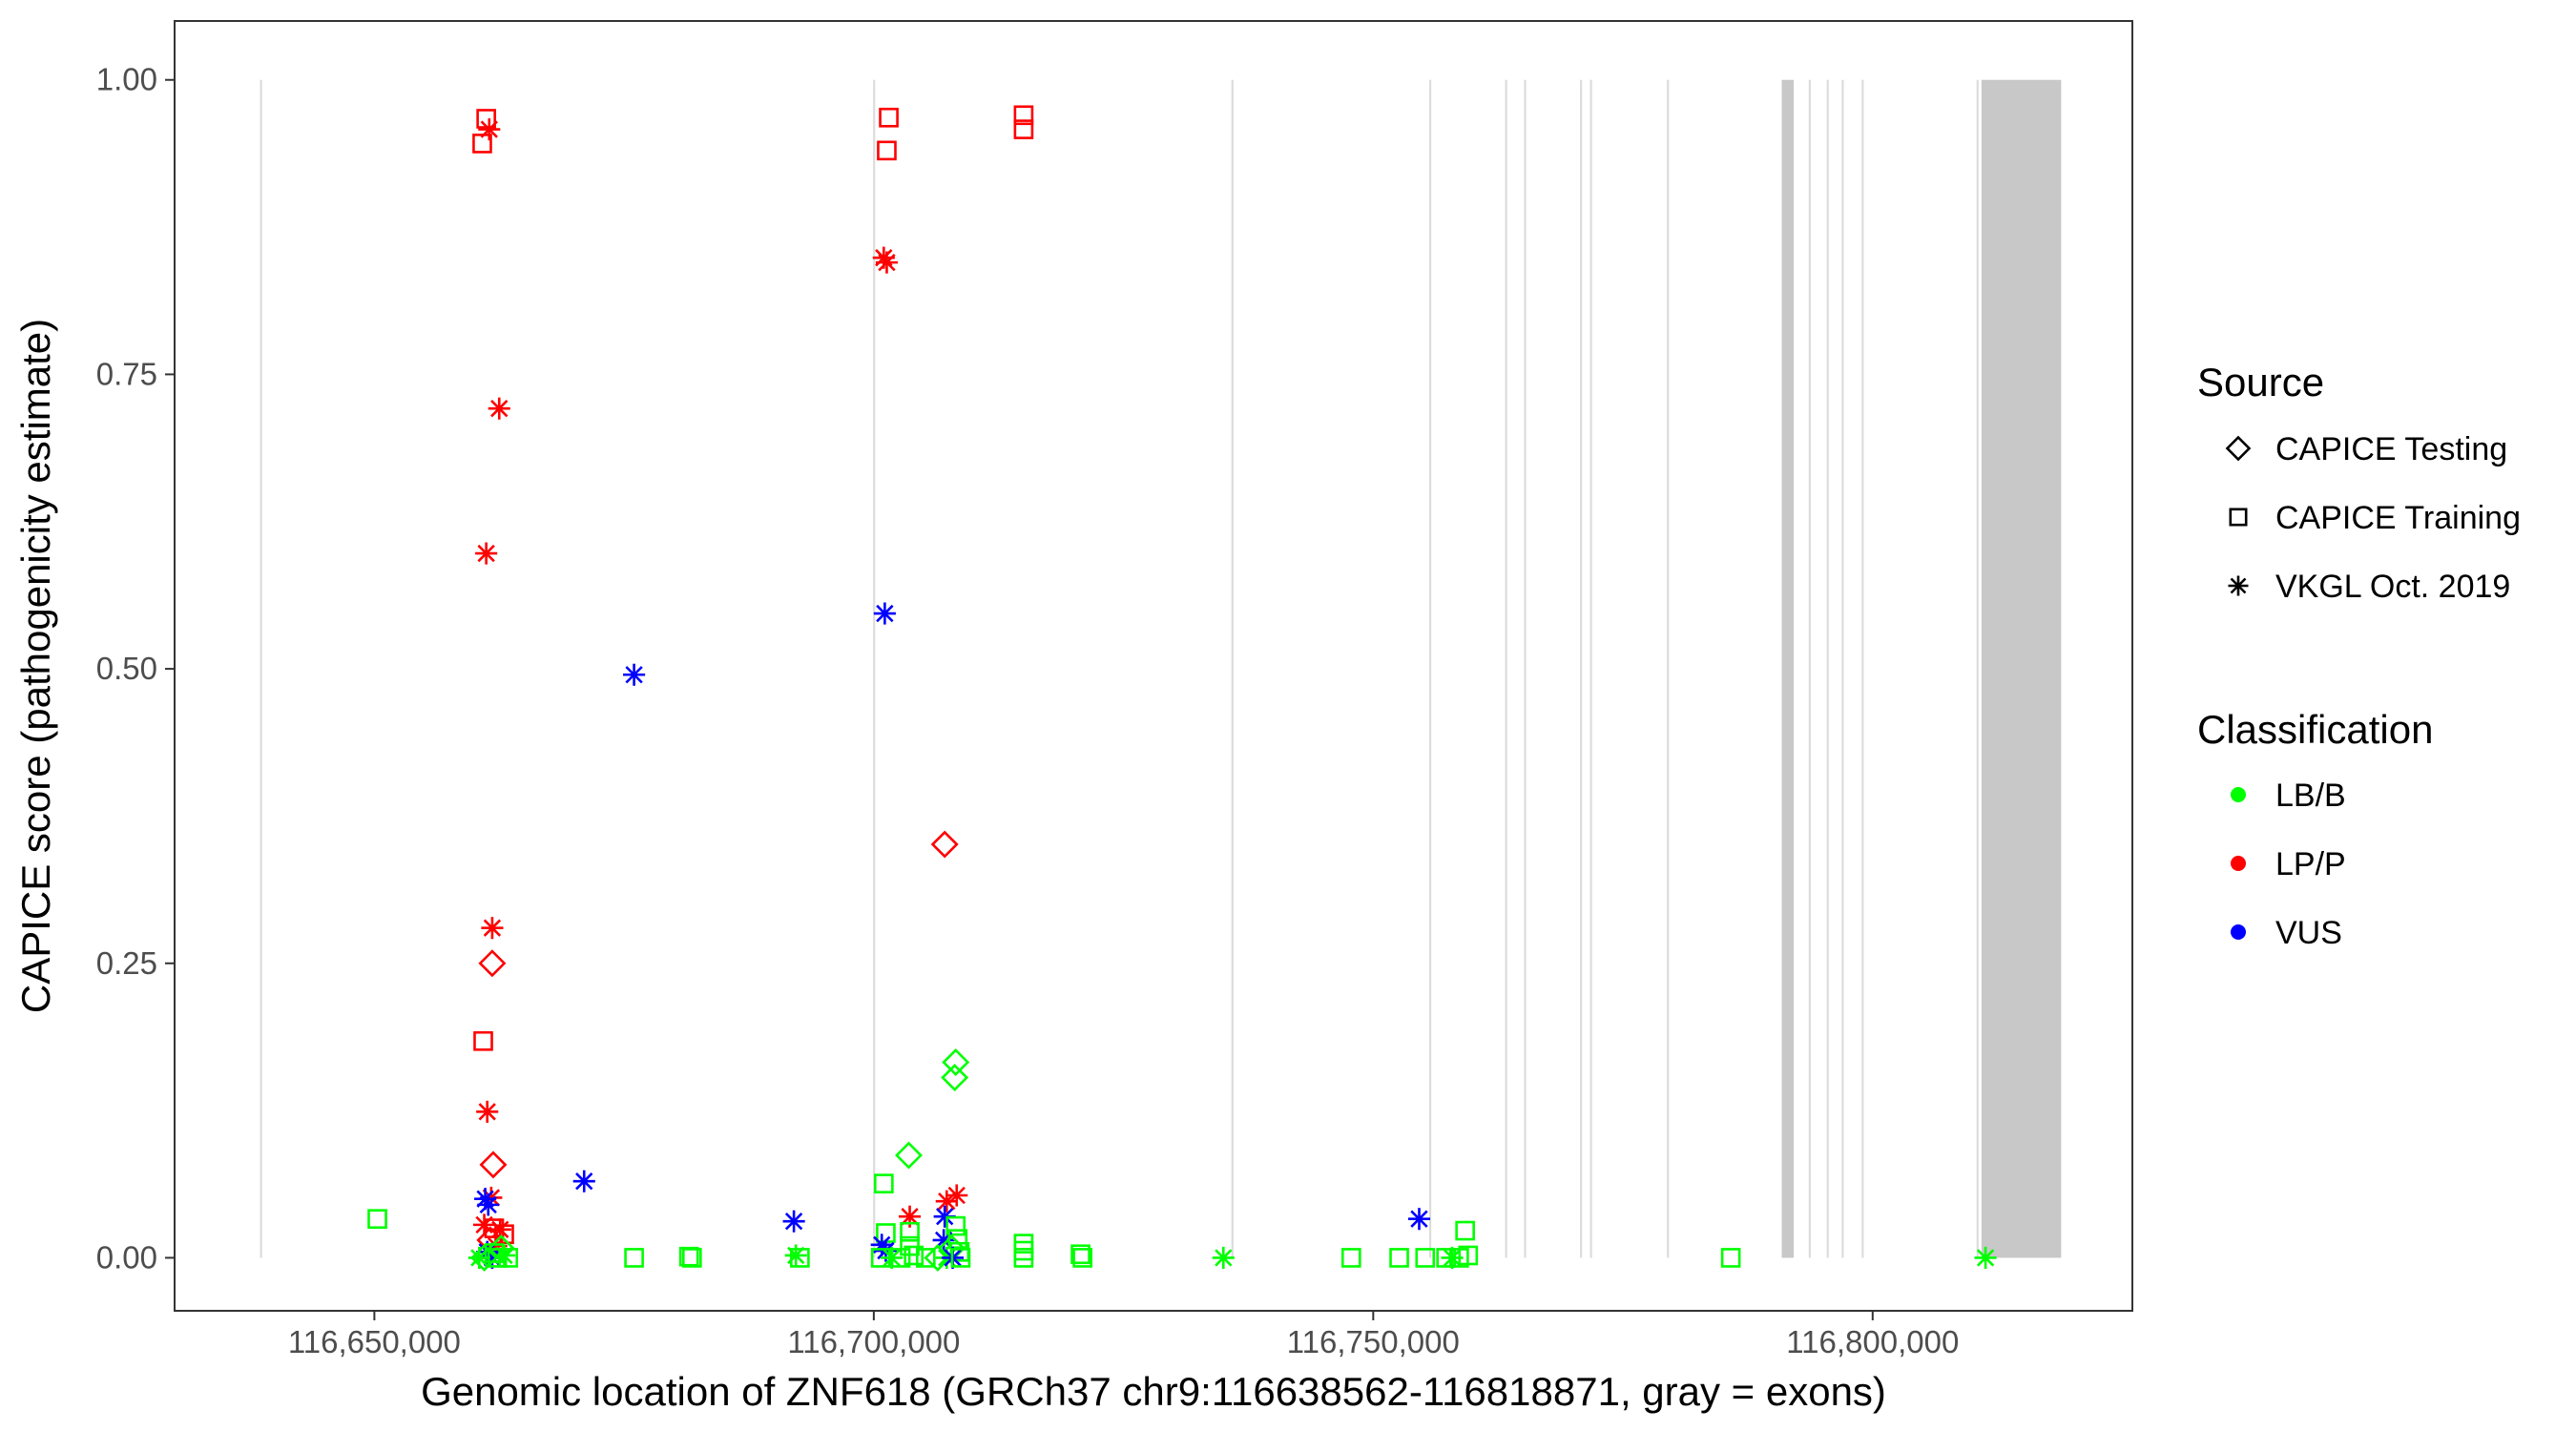 This screenshot has height=1431, width=2576. Describe the element at coordinates (126, 963) in the screenshot. I see `y-tick-label: 0.25` at that location.